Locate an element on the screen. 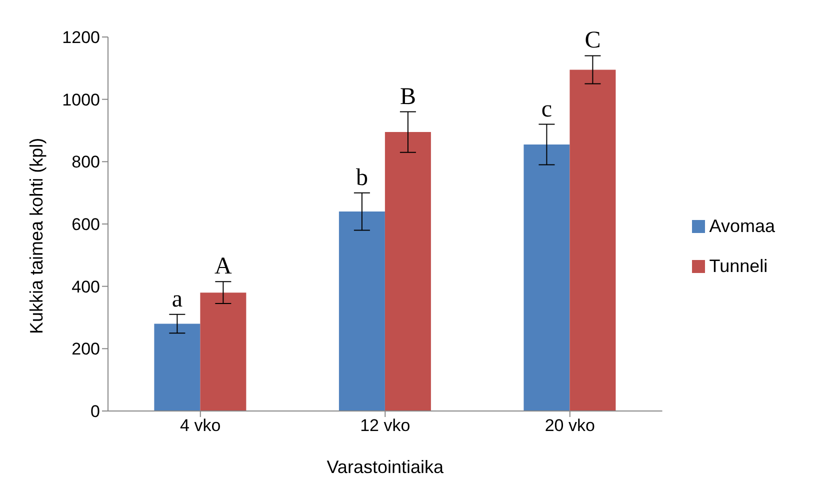  y-tick-label: 600 is located at coordinates (86, 224).